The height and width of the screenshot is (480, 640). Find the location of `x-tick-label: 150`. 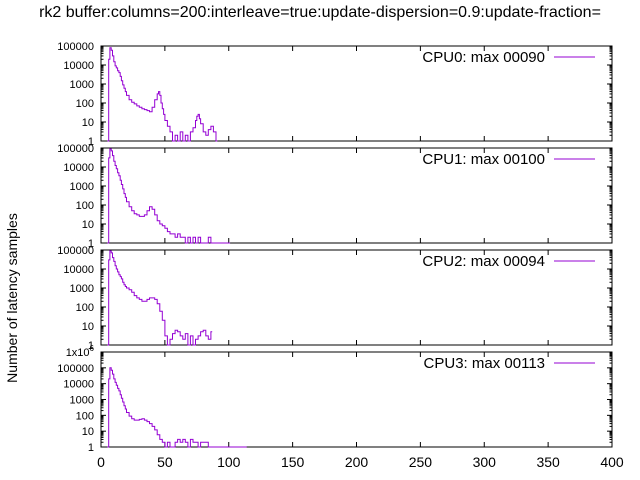

x-tick-label: 150 is located at coordinates (293, 462).